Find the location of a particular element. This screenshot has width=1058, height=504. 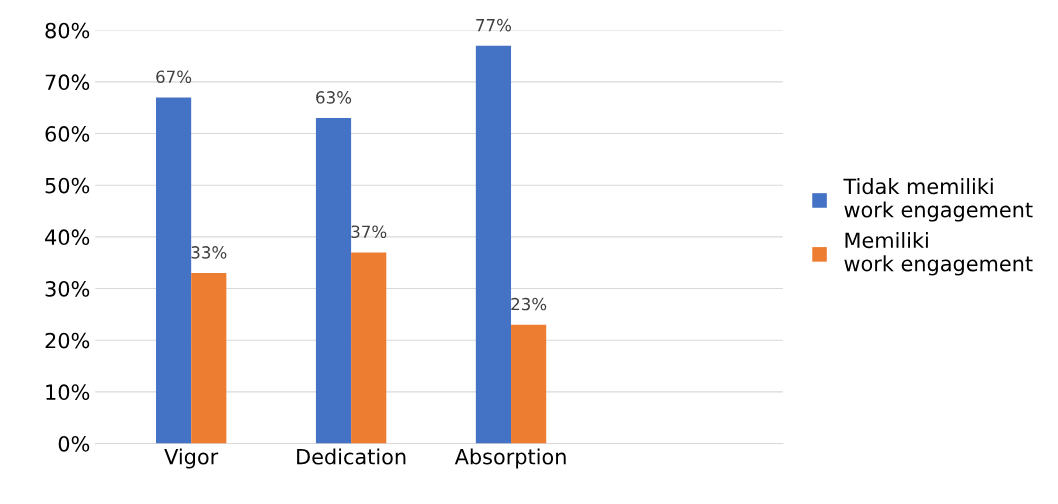

y-tick-label: 20% is located at coordinates (67, 340).